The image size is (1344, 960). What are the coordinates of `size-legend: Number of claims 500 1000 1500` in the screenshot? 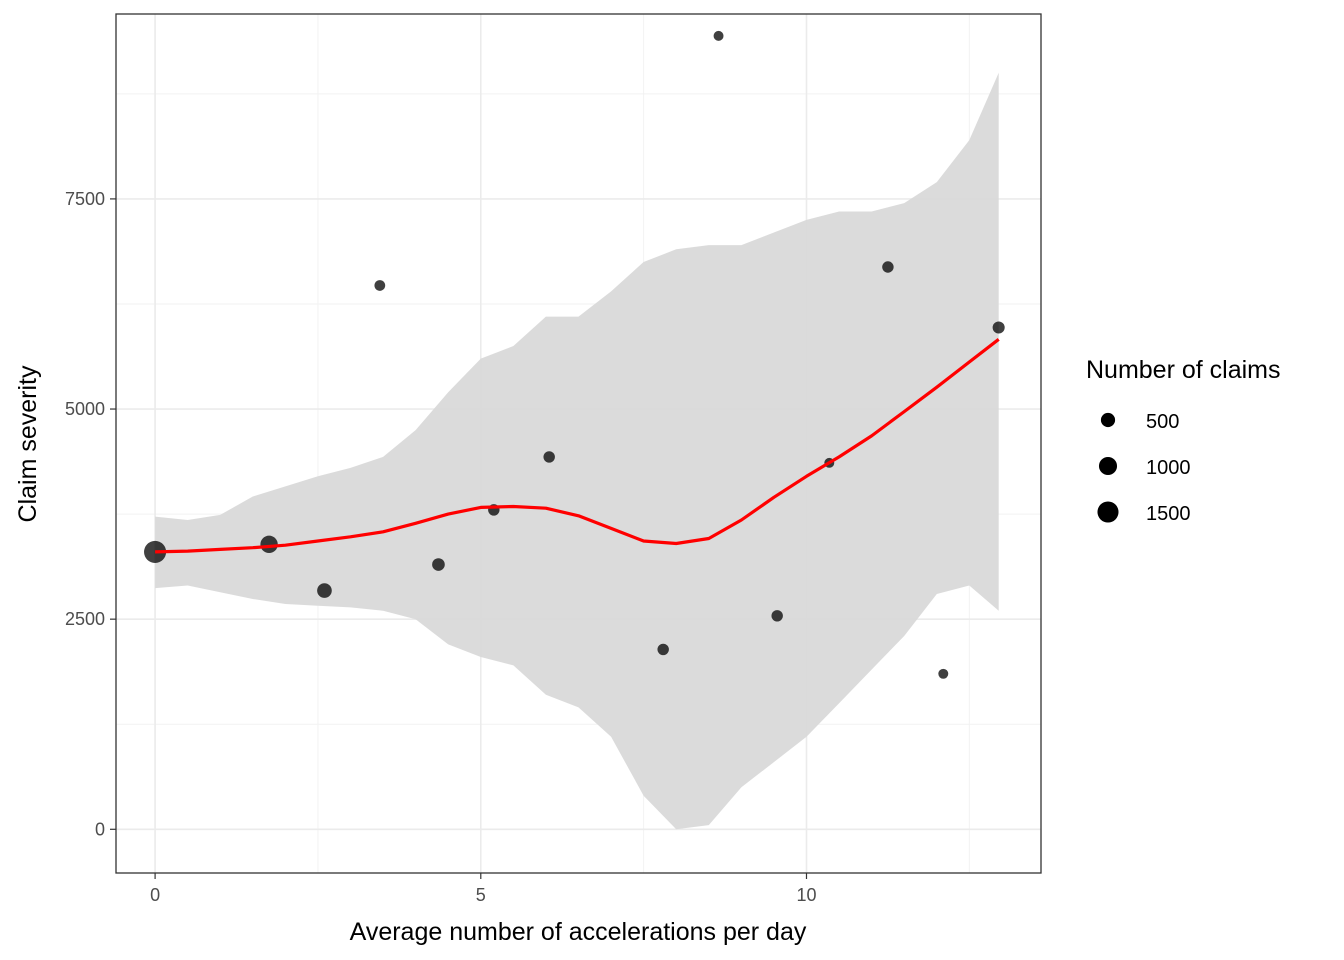 It's located at (1183, 440).